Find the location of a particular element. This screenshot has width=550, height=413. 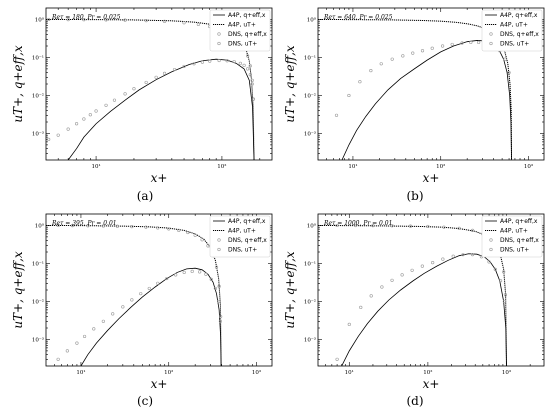

panel-annotation: Reτ = 395, Pr = 0.01 is located at coordinates (84, 223).